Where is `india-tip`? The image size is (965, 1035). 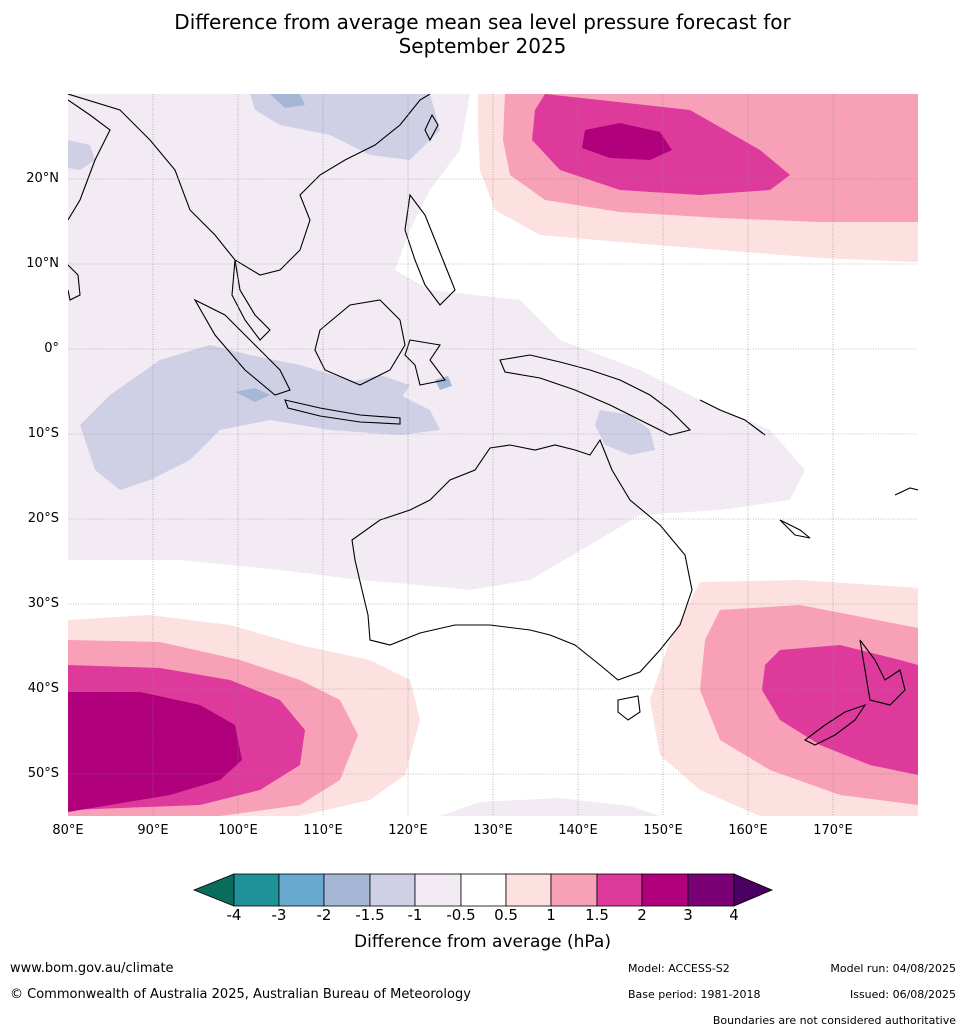
india-tip is located at coordinates (89, 160).